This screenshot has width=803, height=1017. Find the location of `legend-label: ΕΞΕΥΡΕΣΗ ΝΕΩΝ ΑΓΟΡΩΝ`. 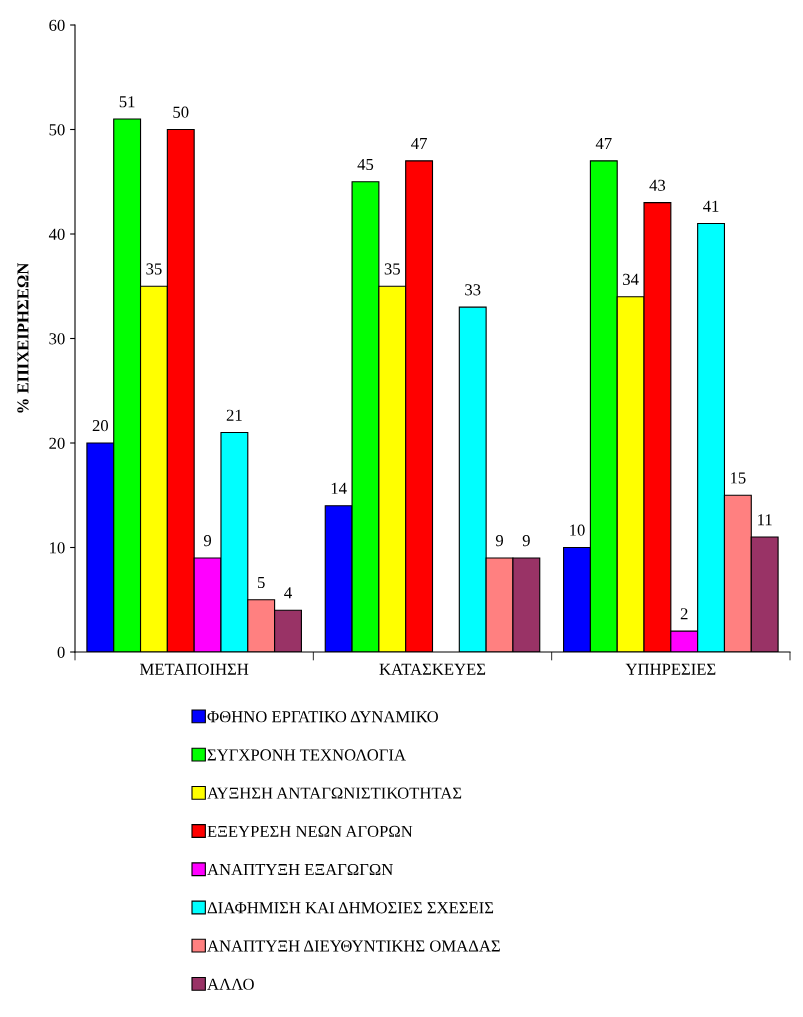

legend-label: ΕΞΕΥΡΕΣΗ ΝΕΩΝ ΑΓΟΡΩΝ is located at coordinates (310, 831).